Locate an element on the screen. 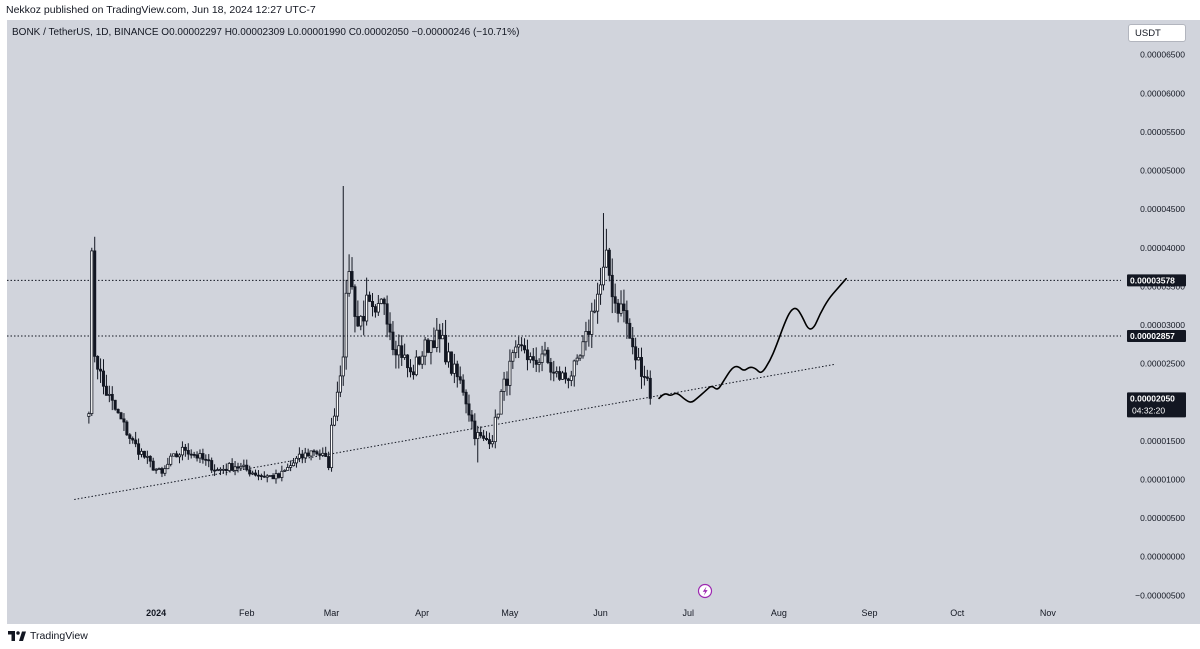 The image size is (1200, 649). level-price-tag: 0.00002857 is located at coordinates (1156, 336).